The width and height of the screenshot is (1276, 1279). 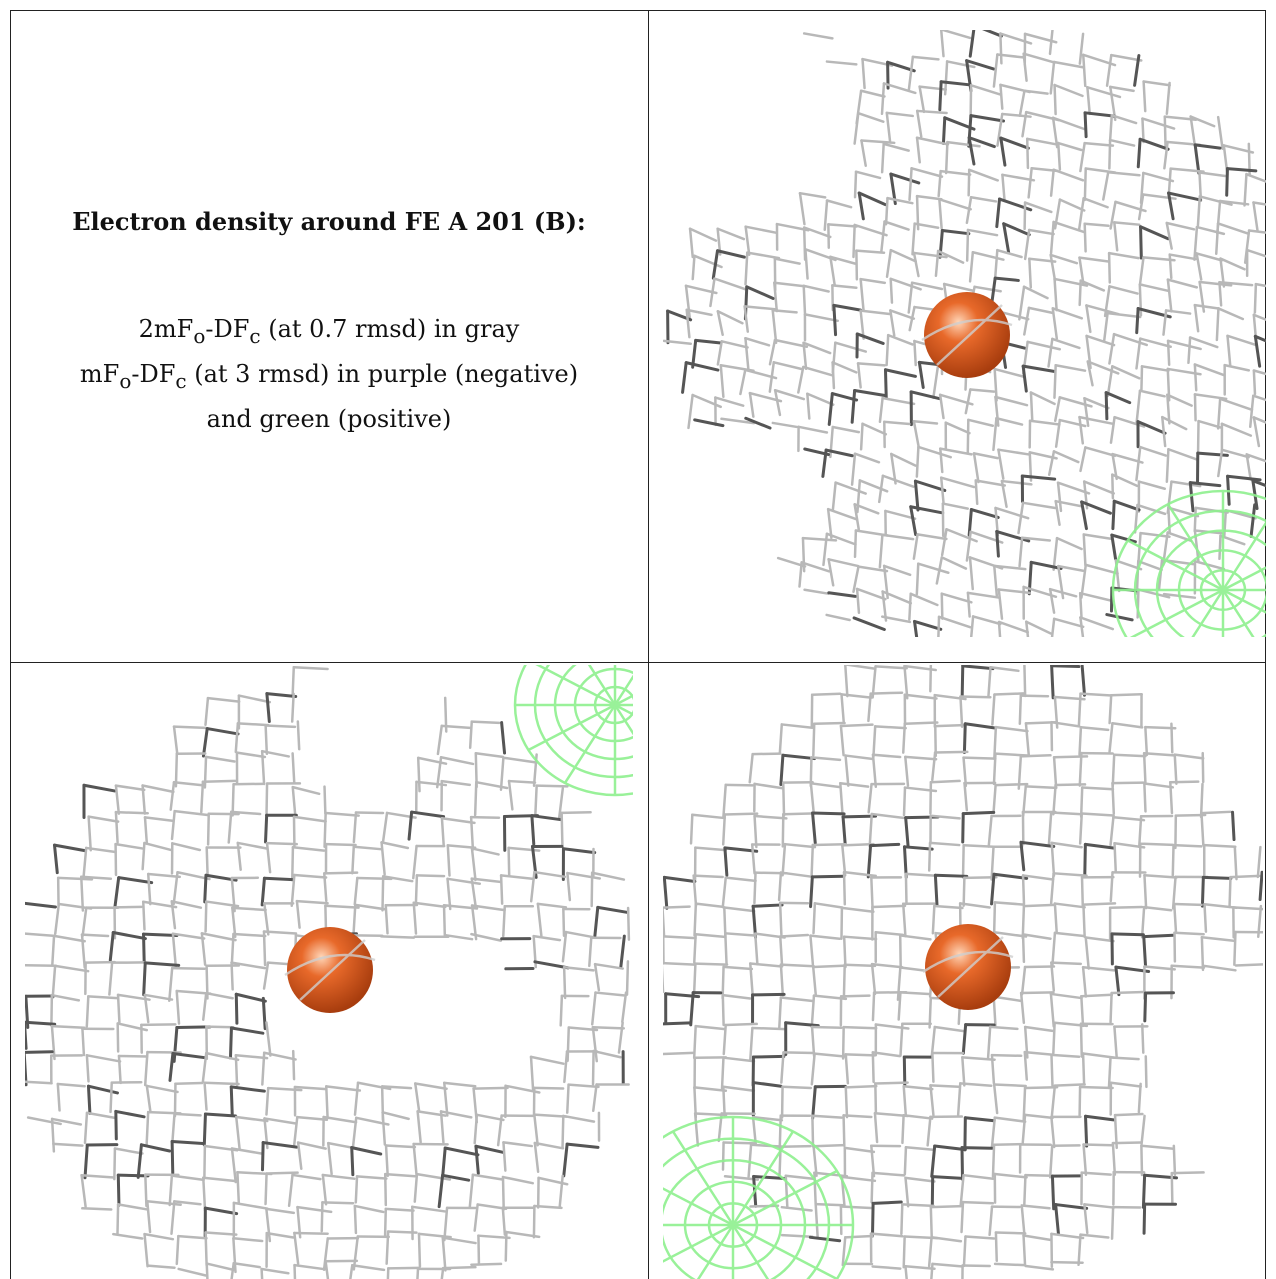 I want to click on table-right-rule, so click(x=1265, y=644).